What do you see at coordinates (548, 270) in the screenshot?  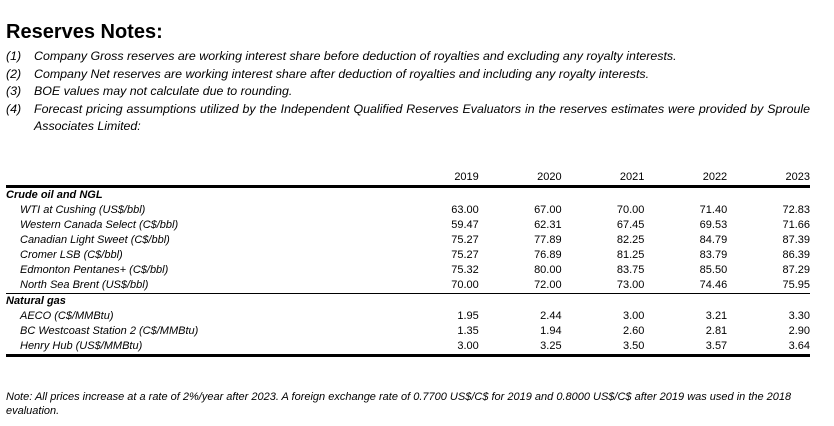 I see `price-cell: 80.00` at bounding box center [548, 270].